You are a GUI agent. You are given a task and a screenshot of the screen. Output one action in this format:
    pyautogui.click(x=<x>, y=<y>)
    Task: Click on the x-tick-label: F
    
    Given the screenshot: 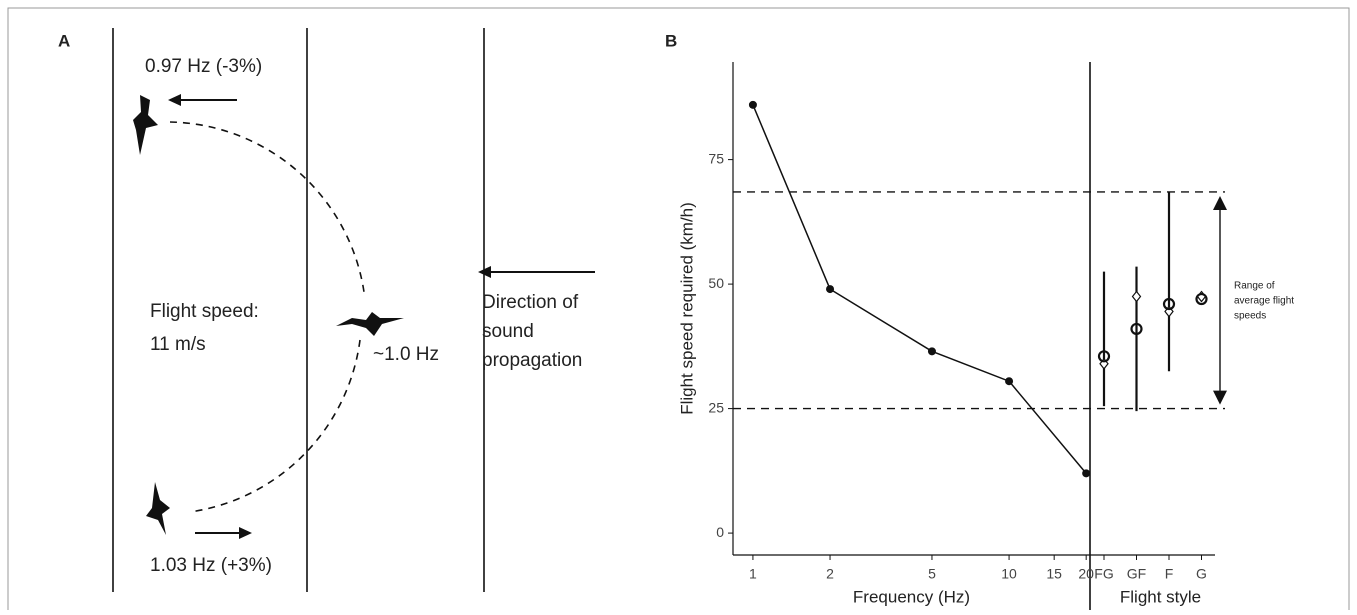 What is the action you would take?
    pyautogui.click(x=1169, y=574)
    